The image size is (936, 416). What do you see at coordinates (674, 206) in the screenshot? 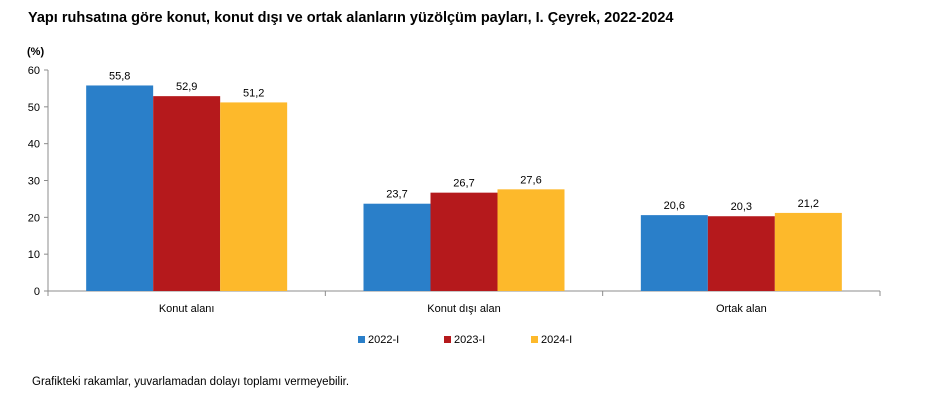
I see `data-label: 20,6` at bounding box center [674, 206].